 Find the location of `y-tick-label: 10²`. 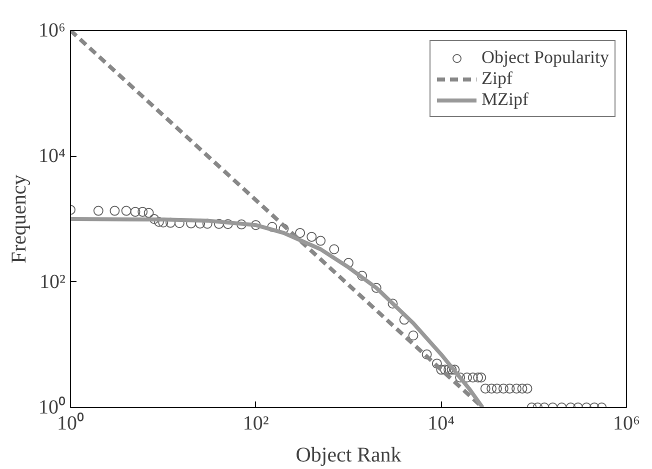

y-tick-label: 10² is located at coordinates (53, 281).